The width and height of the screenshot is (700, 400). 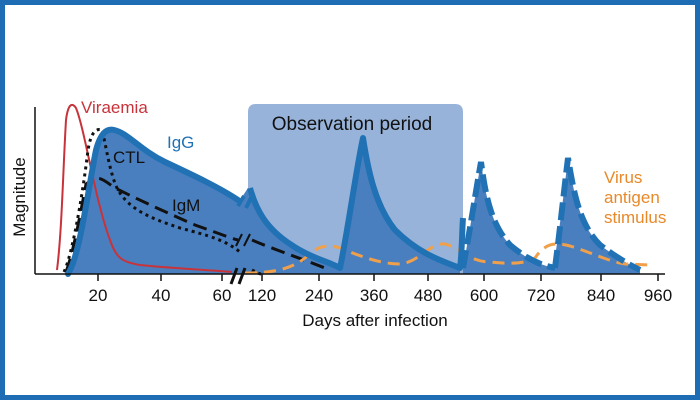 I want to click on igm-line, so click(x=151, y=224).